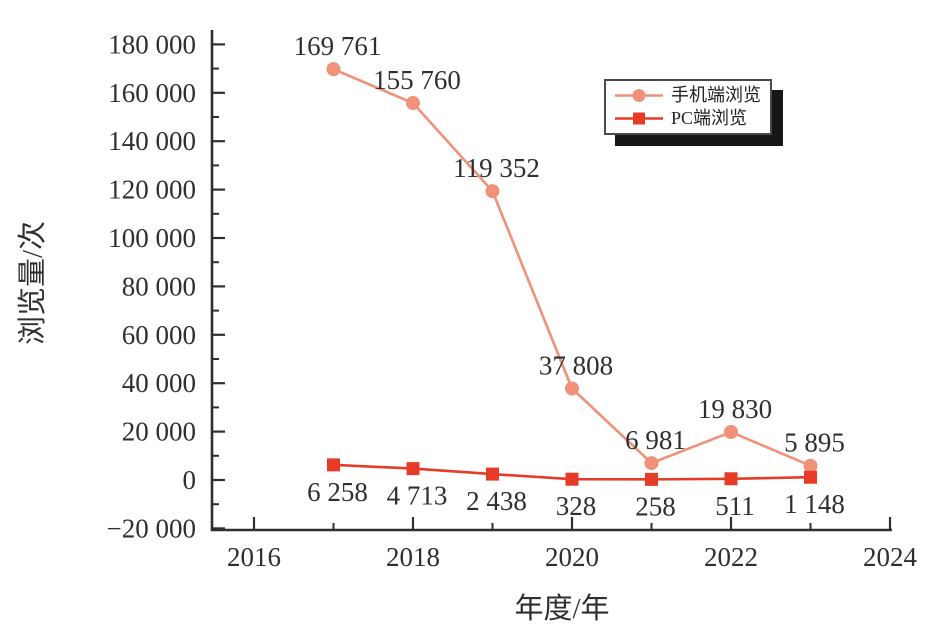 The width and height of the screenshot is (933, 627). What do you see at coordinates (655, 506) in the screenshot?
I see `data-point-label: 258` at bounding box center [655, 506].